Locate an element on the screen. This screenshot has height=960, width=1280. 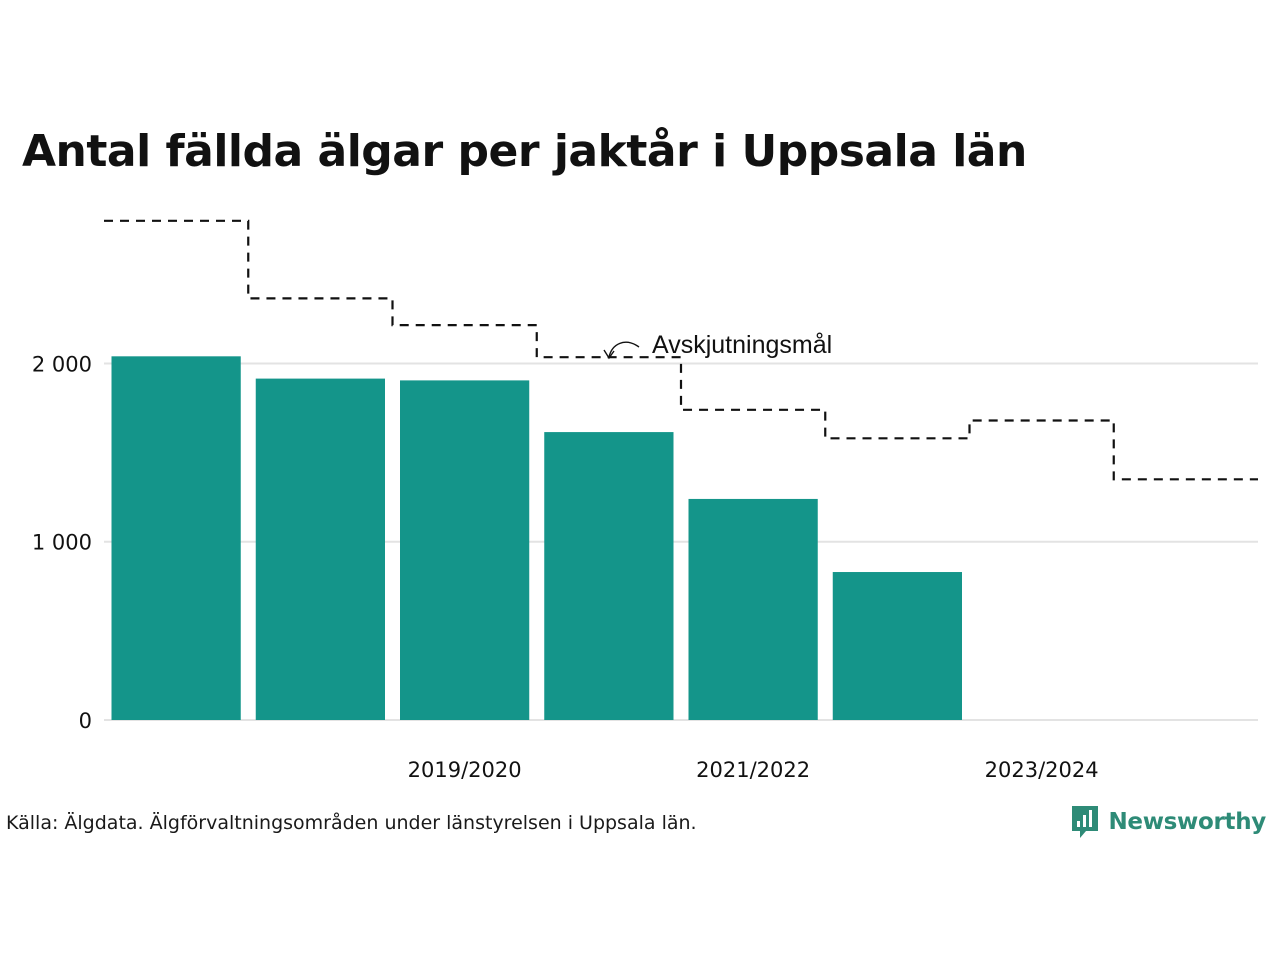
y-tick-label: 0 is located at coordinates (85, 721).